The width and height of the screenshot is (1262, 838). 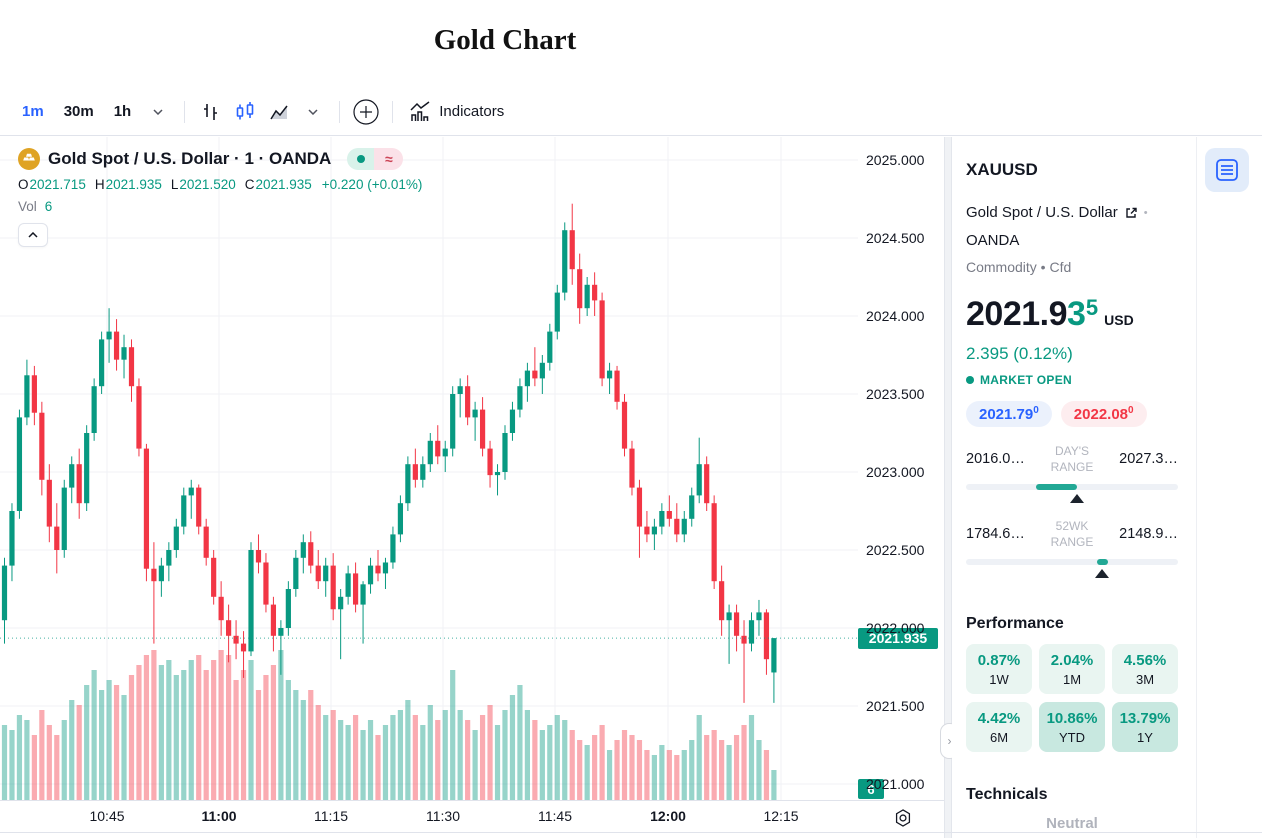 I want to click on bottom-border, so click(x=631, y=832).